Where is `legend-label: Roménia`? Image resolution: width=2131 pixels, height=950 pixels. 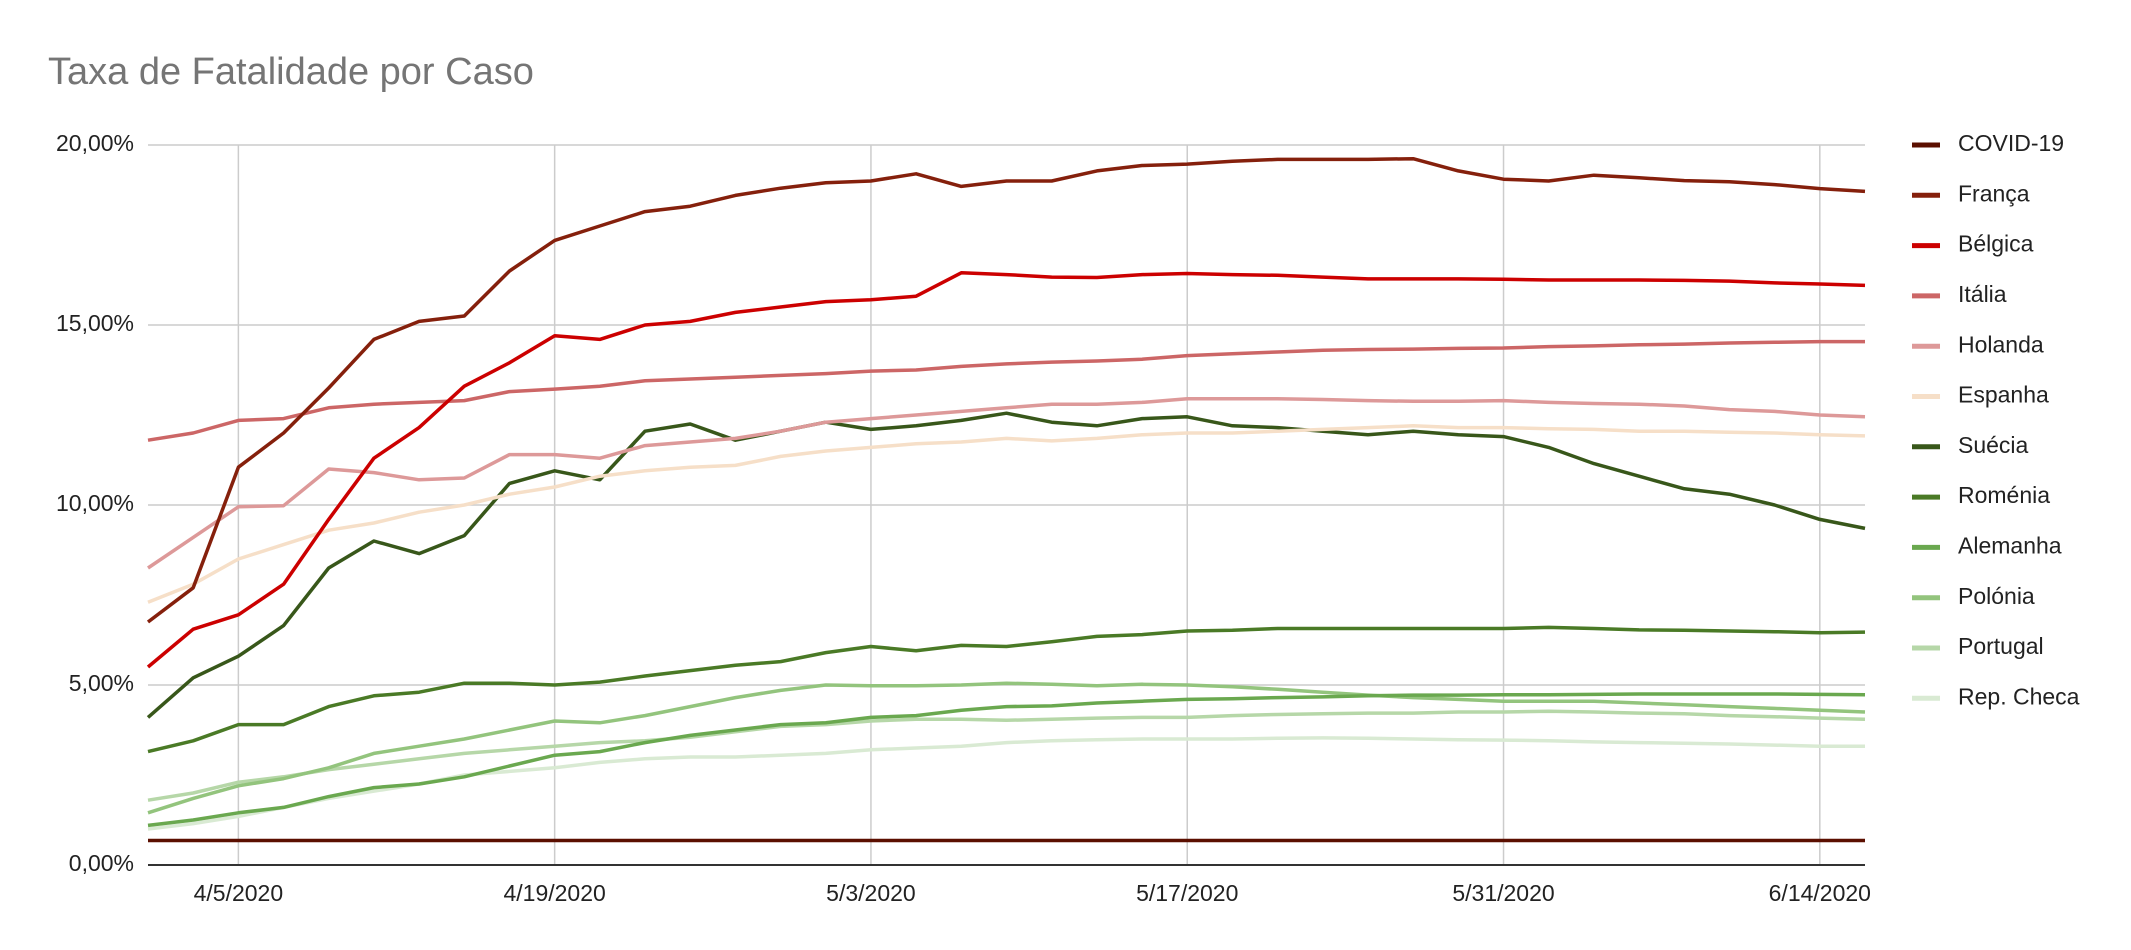 legend-label: Roménia is located at coordinates (2004, 495).